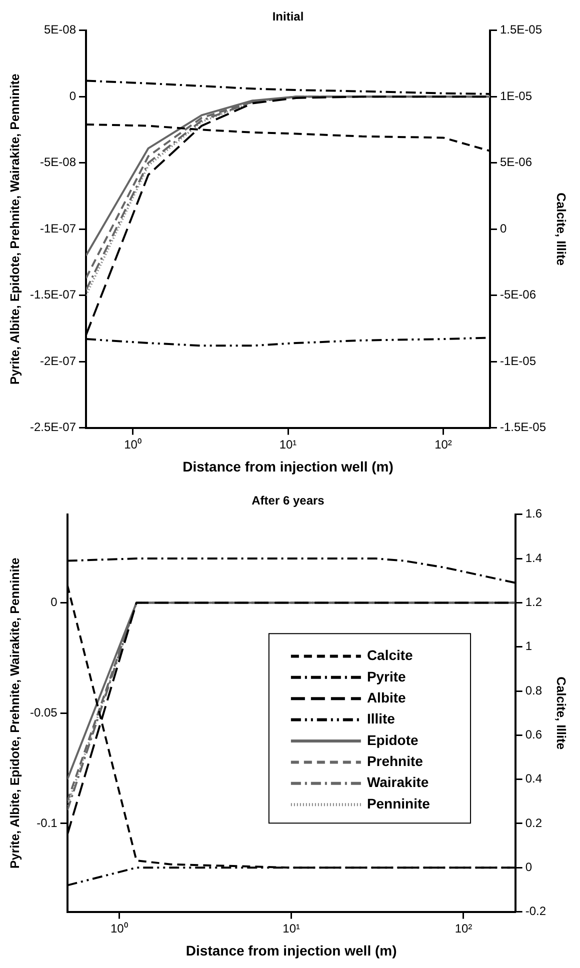 The image size is (580, 968). I want to click on y2-tick-label: -0.2, so click(535, 911).